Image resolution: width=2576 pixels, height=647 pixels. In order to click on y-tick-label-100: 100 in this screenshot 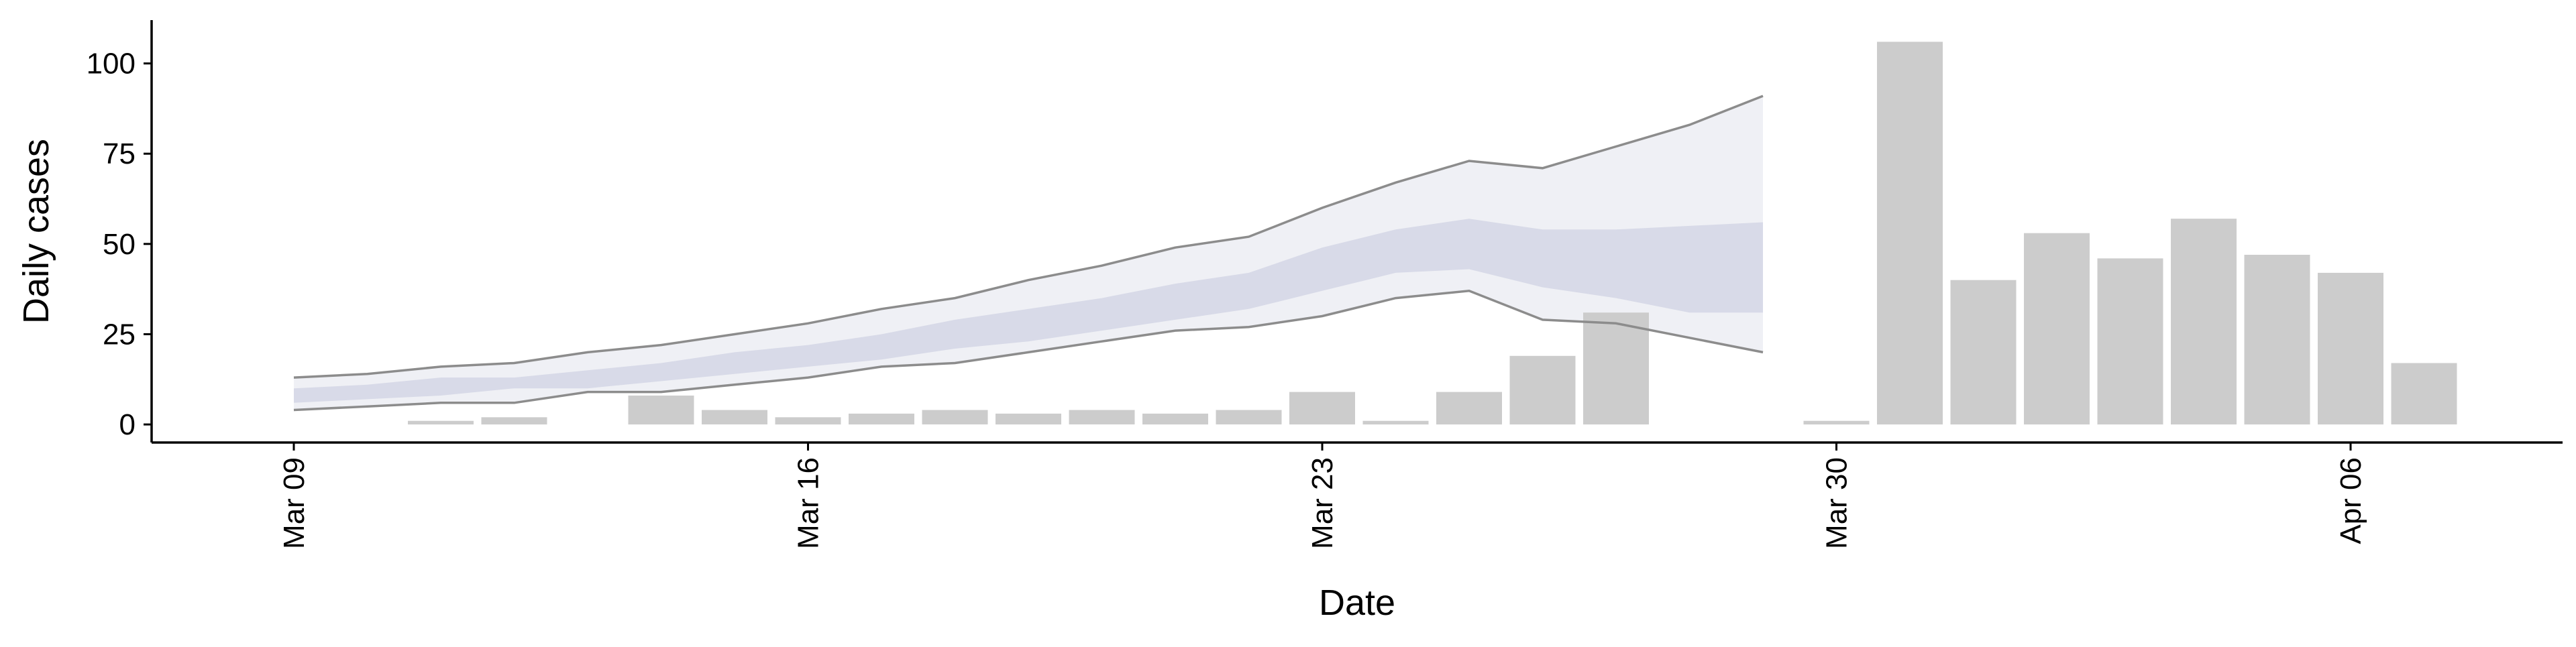, I will do `click(111, 64)`.